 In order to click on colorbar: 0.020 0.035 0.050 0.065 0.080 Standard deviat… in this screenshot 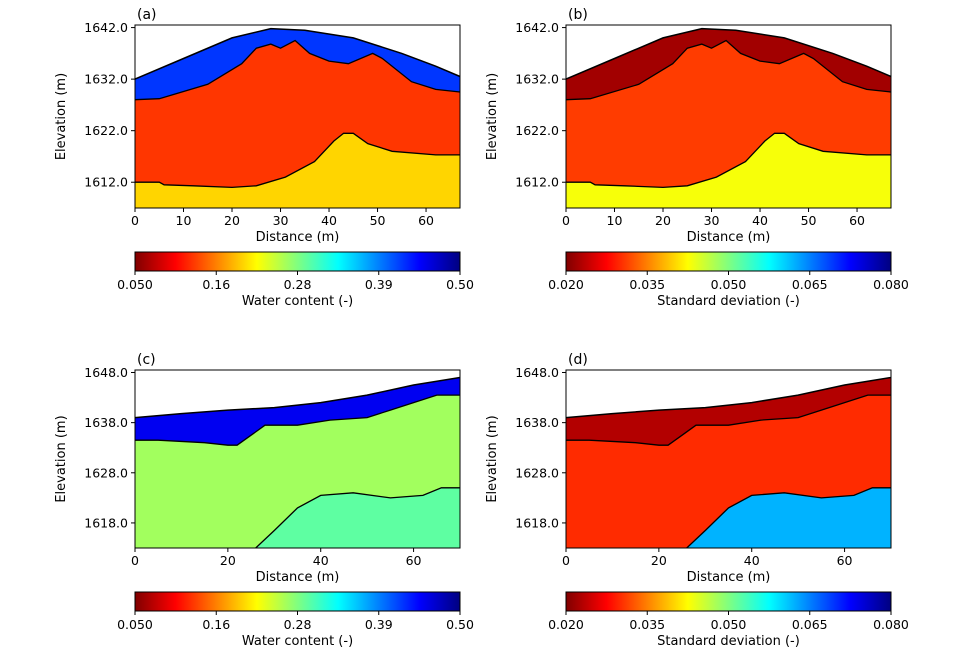, I will do `click(728, 280)`.